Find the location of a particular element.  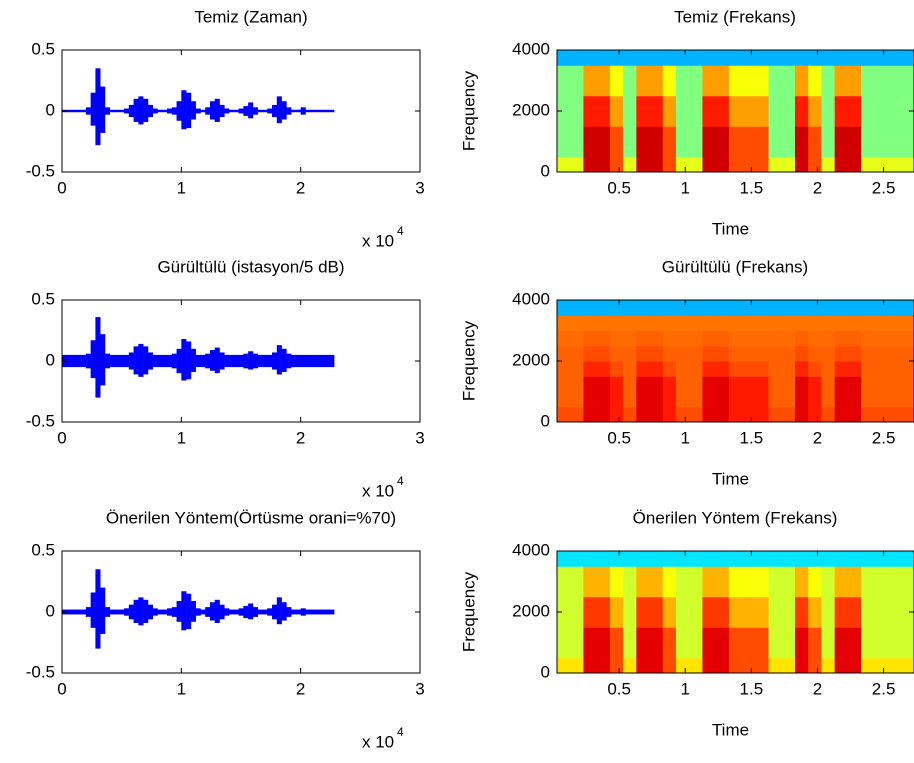

chart-title: Önerilen Yöntem(Örtüsme orani=%70) is located at coordinates (251, 517).